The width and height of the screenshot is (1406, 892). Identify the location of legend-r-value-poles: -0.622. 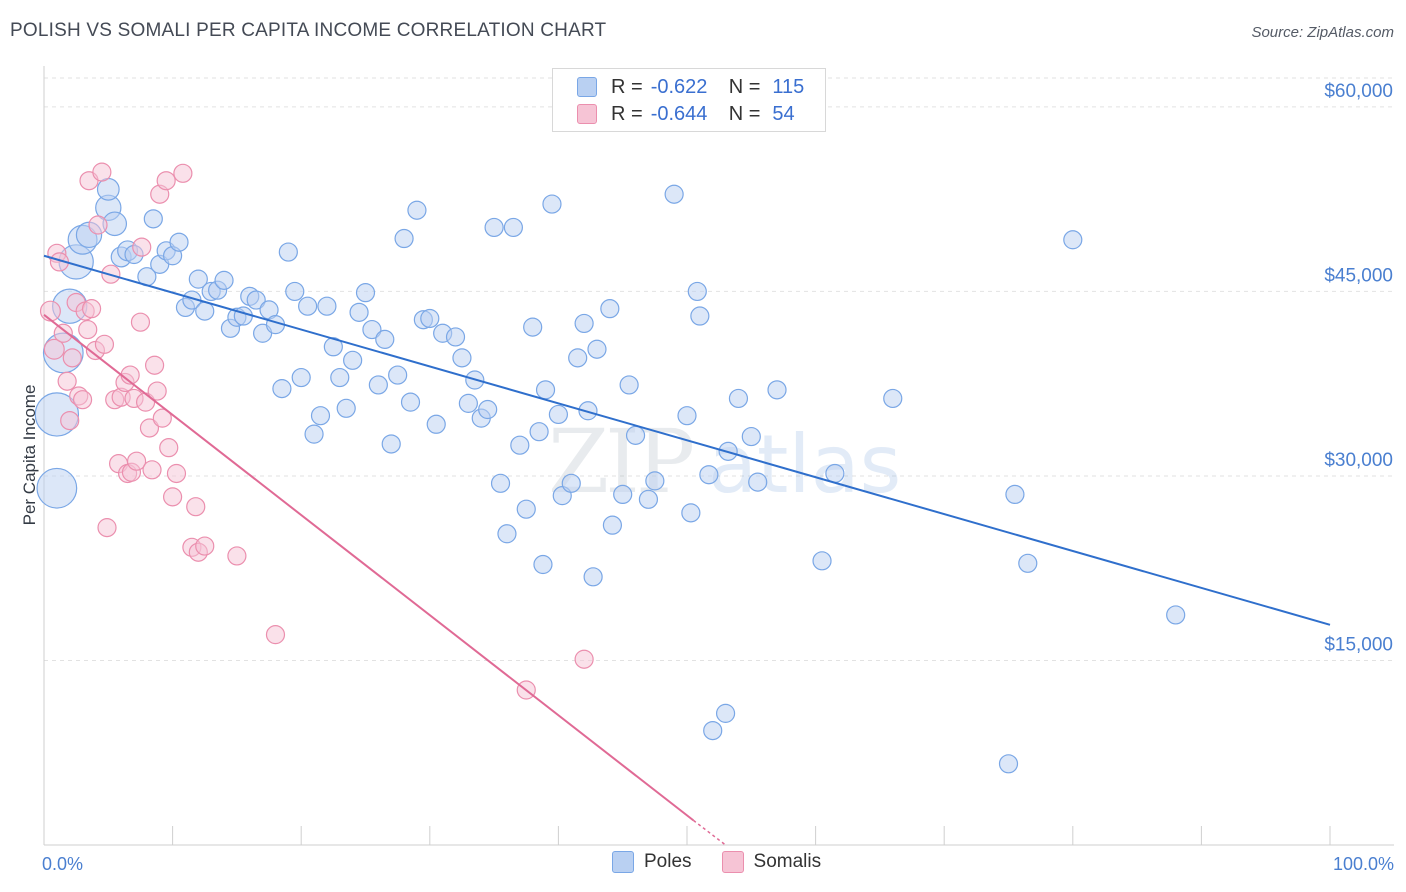
(679, 86).